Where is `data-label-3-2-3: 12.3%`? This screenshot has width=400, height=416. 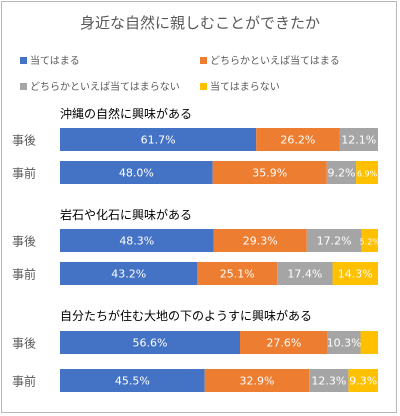
data-label-3-2-3: 12.3% is located at coordinates (328, 381).